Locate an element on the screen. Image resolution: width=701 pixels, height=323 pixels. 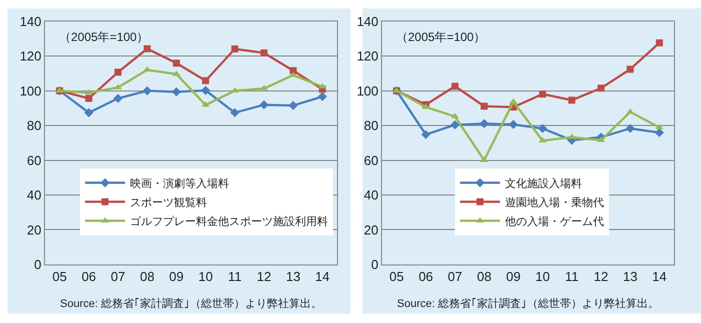
legend-label: 映画・演劇等入場料 is located at coordinates (180, 183).